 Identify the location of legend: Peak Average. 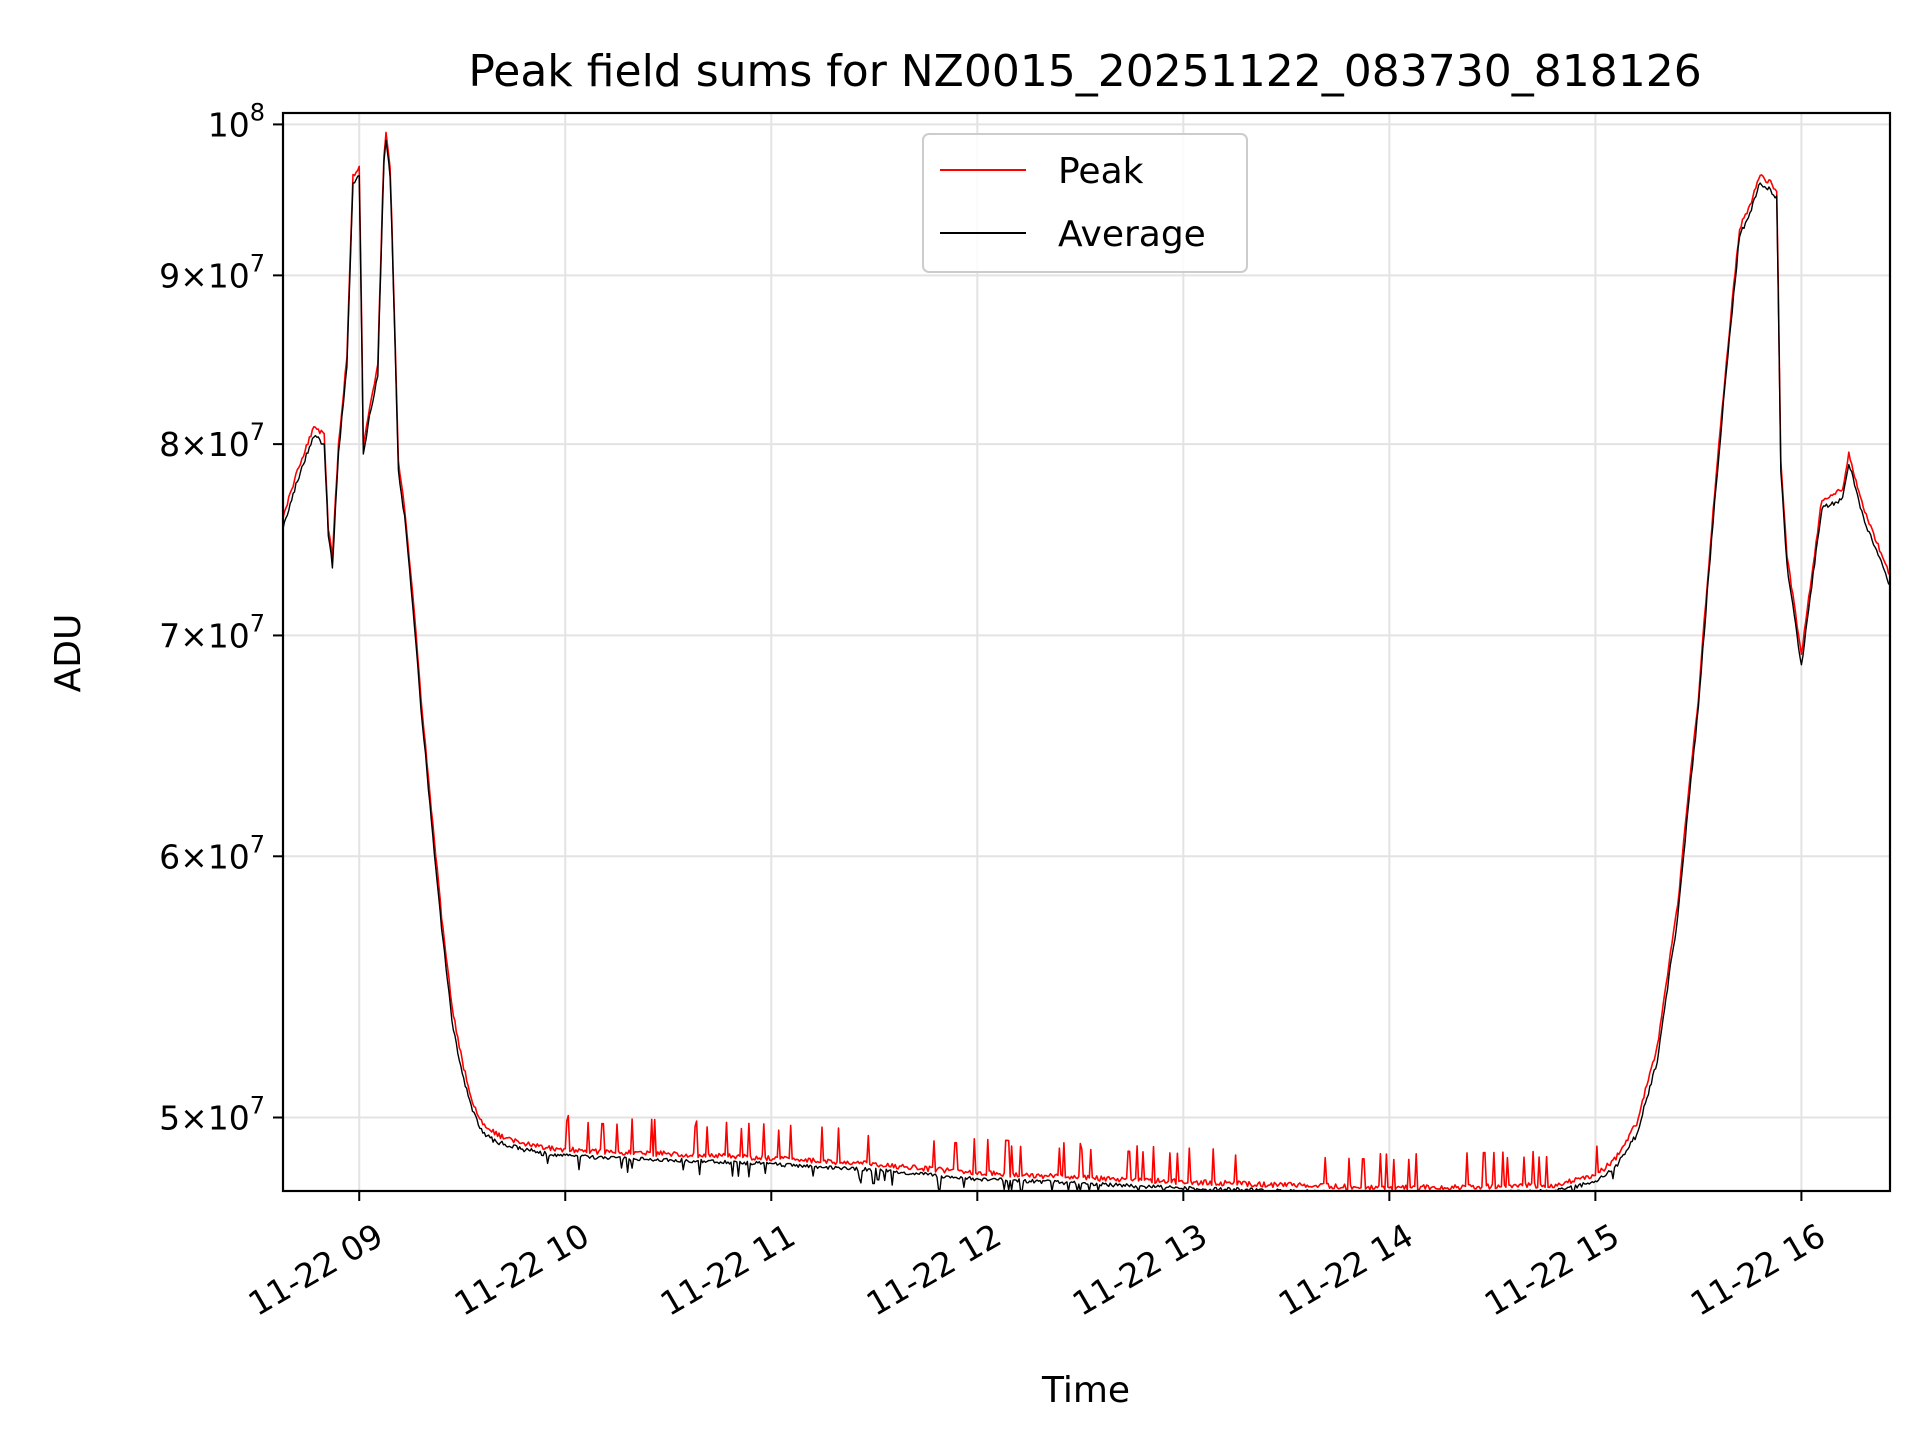
(1085, 203).